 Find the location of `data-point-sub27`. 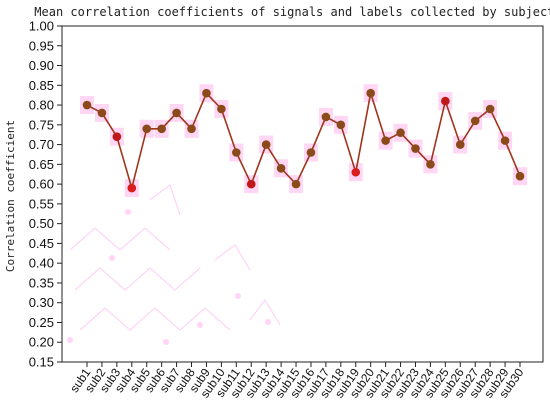

data-point-sub27 is located at coordinates (475, 121).